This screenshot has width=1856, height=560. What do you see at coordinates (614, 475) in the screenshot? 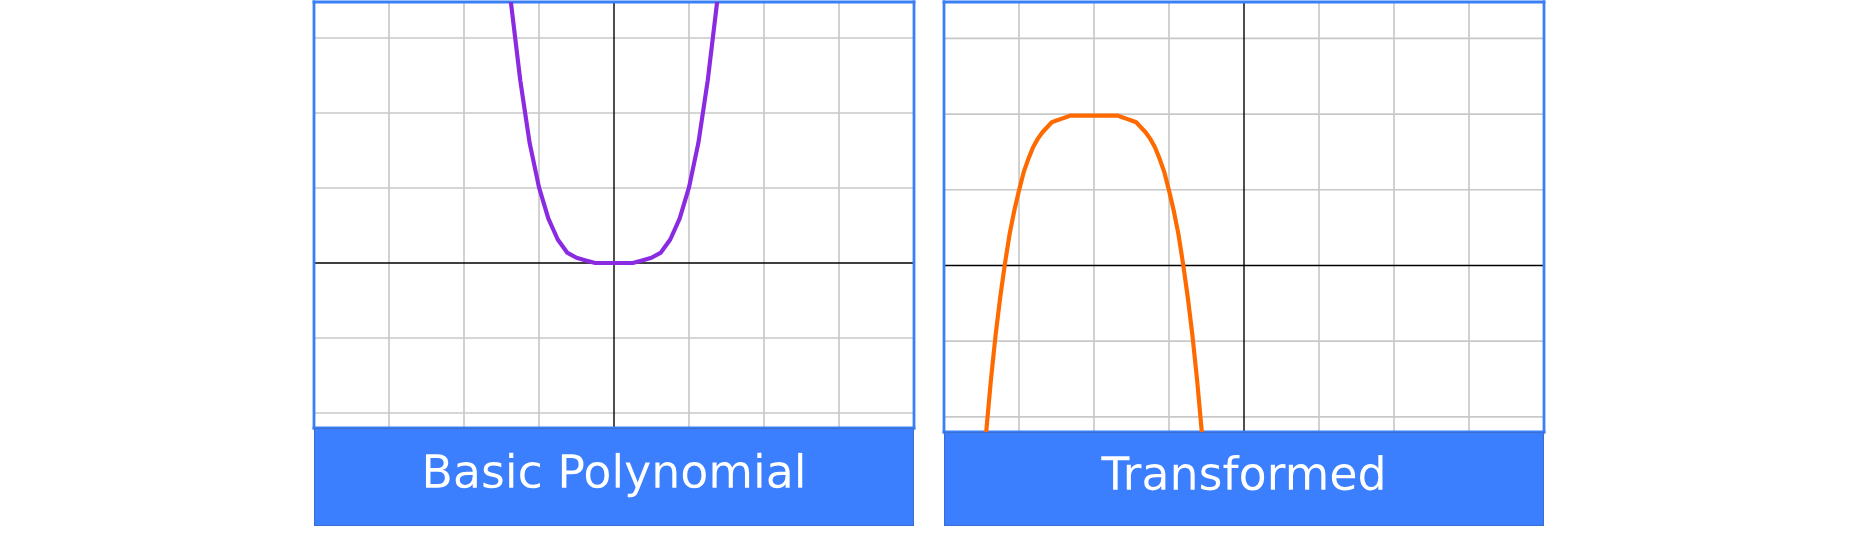
I see `text: Basic Polynomial` at bounding box center [614, 475].